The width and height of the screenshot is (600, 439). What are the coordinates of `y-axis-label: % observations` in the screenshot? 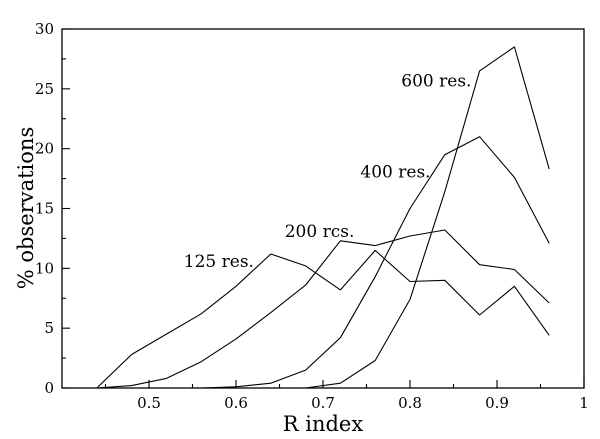 It's located at (26, 208).